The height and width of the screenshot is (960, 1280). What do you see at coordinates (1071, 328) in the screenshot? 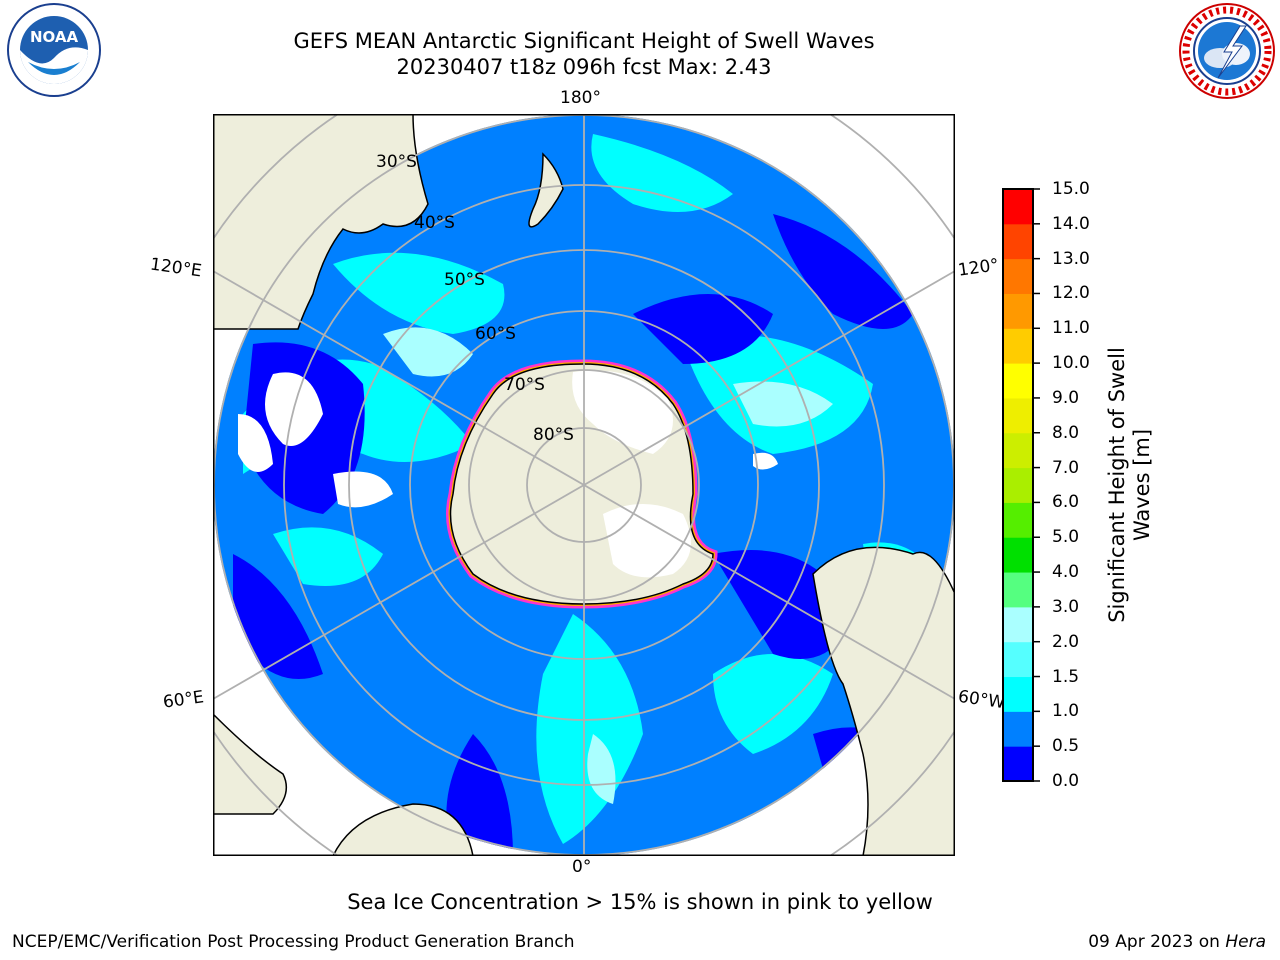
I see `colorbar-tick-label: 11.0` at bounding box center [1071, 328].